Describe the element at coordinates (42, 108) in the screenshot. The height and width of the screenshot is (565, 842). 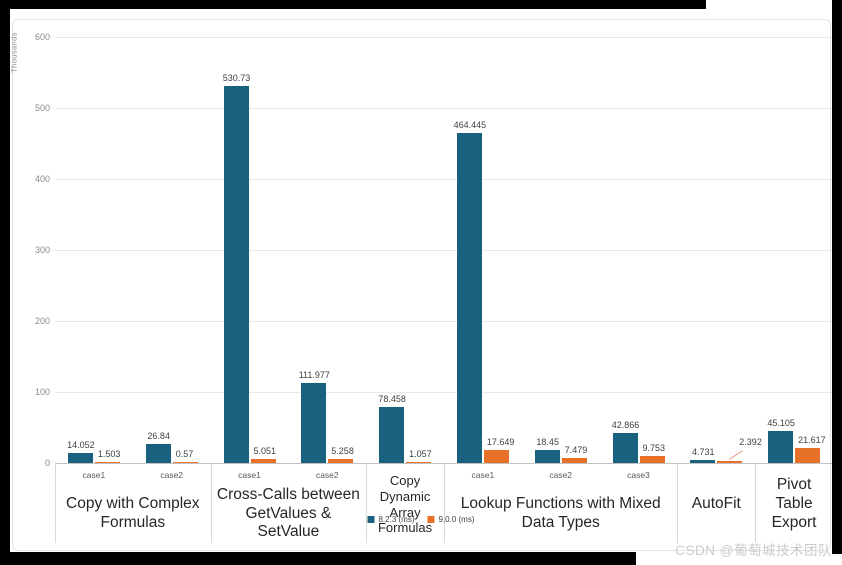
I see `y-tick-label: 500` at that location.